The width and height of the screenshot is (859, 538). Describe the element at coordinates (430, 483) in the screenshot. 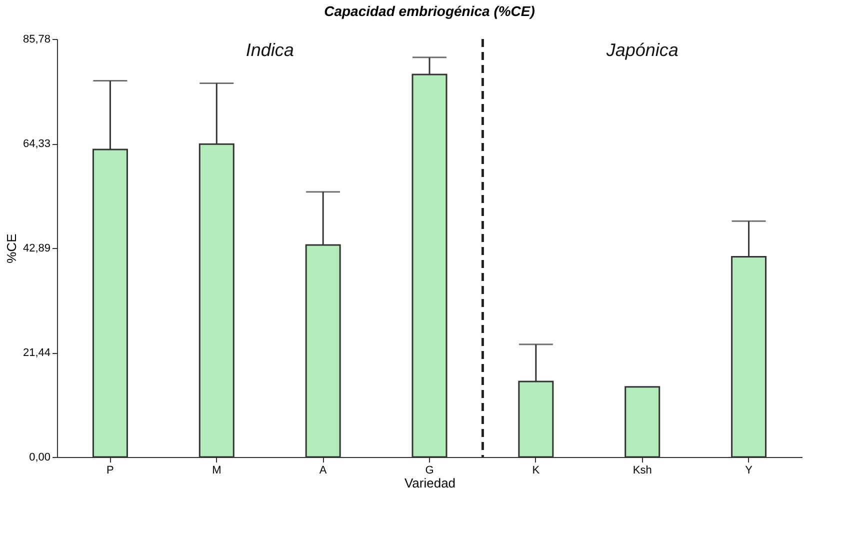

I see `x-axis-title: Variedad` at that location.